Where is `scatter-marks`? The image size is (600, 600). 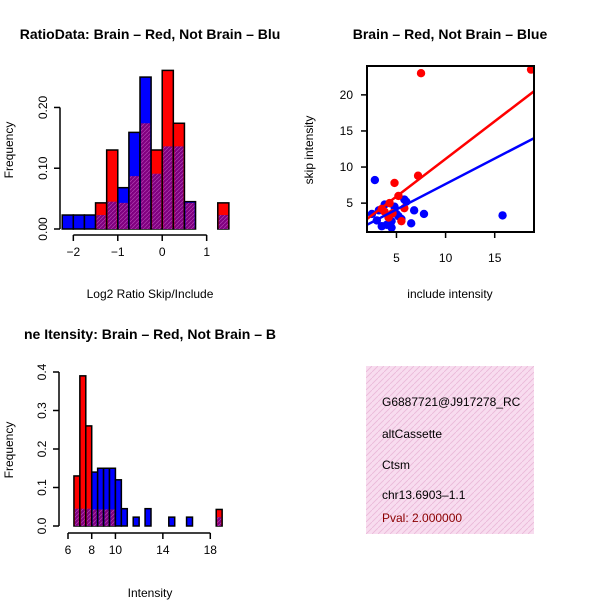
scatter-marks is located at coordinates (450, 149).